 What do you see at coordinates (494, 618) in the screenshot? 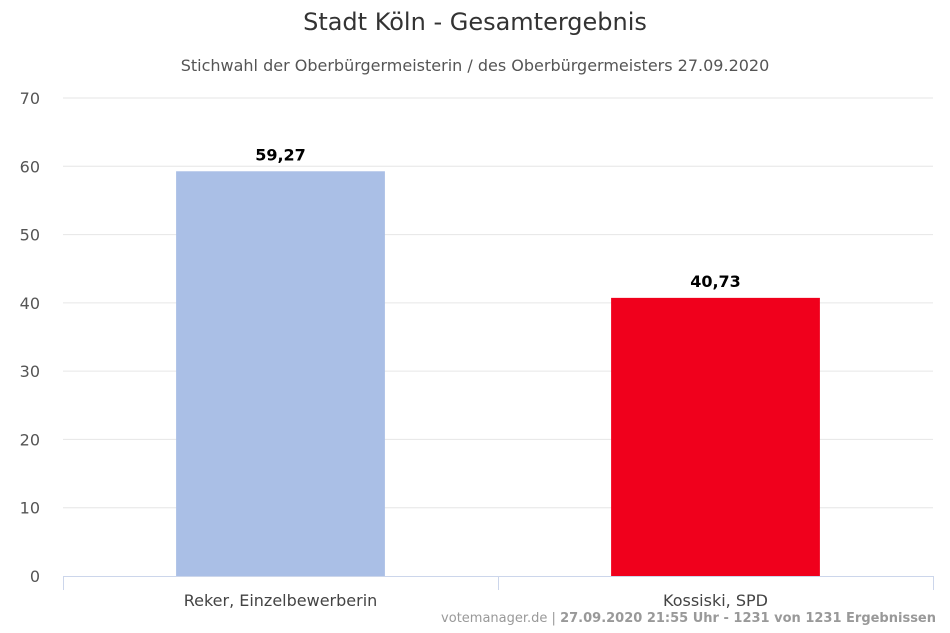
I see `footer-source: votemanager.de` at bounding box center [494, 618].